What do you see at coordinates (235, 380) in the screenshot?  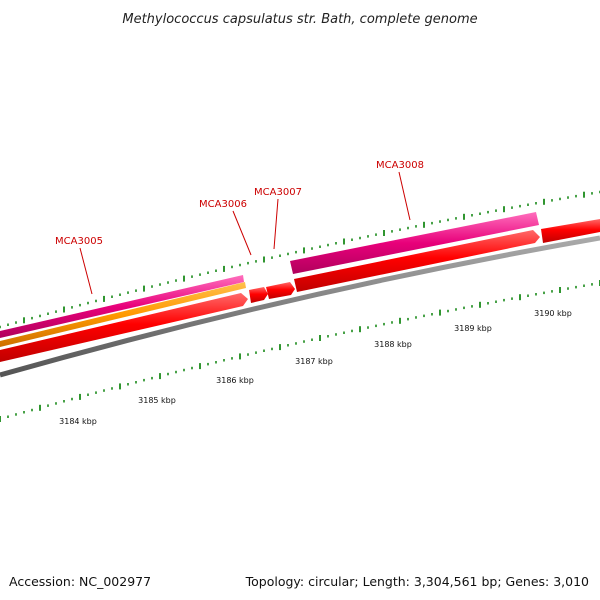 I see `scale-label-3186: 3186 kbp` at bounding box center [235, 380].